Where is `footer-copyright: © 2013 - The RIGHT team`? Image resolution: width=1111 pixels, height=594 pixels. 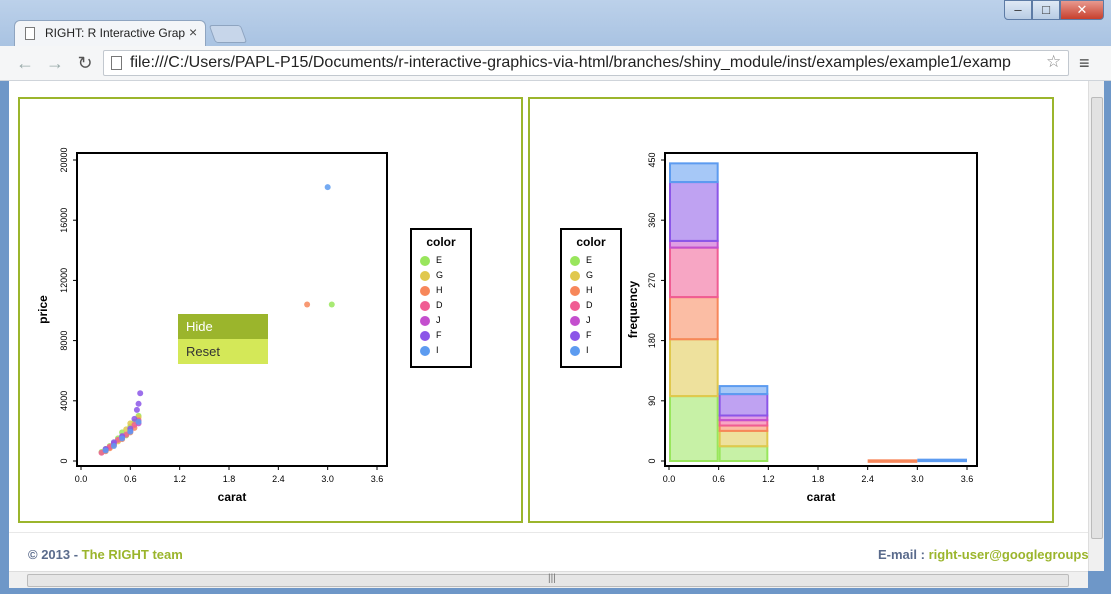
footer-copyright: © 2013 - The RIGHT team is located at coordinates (105, 554).